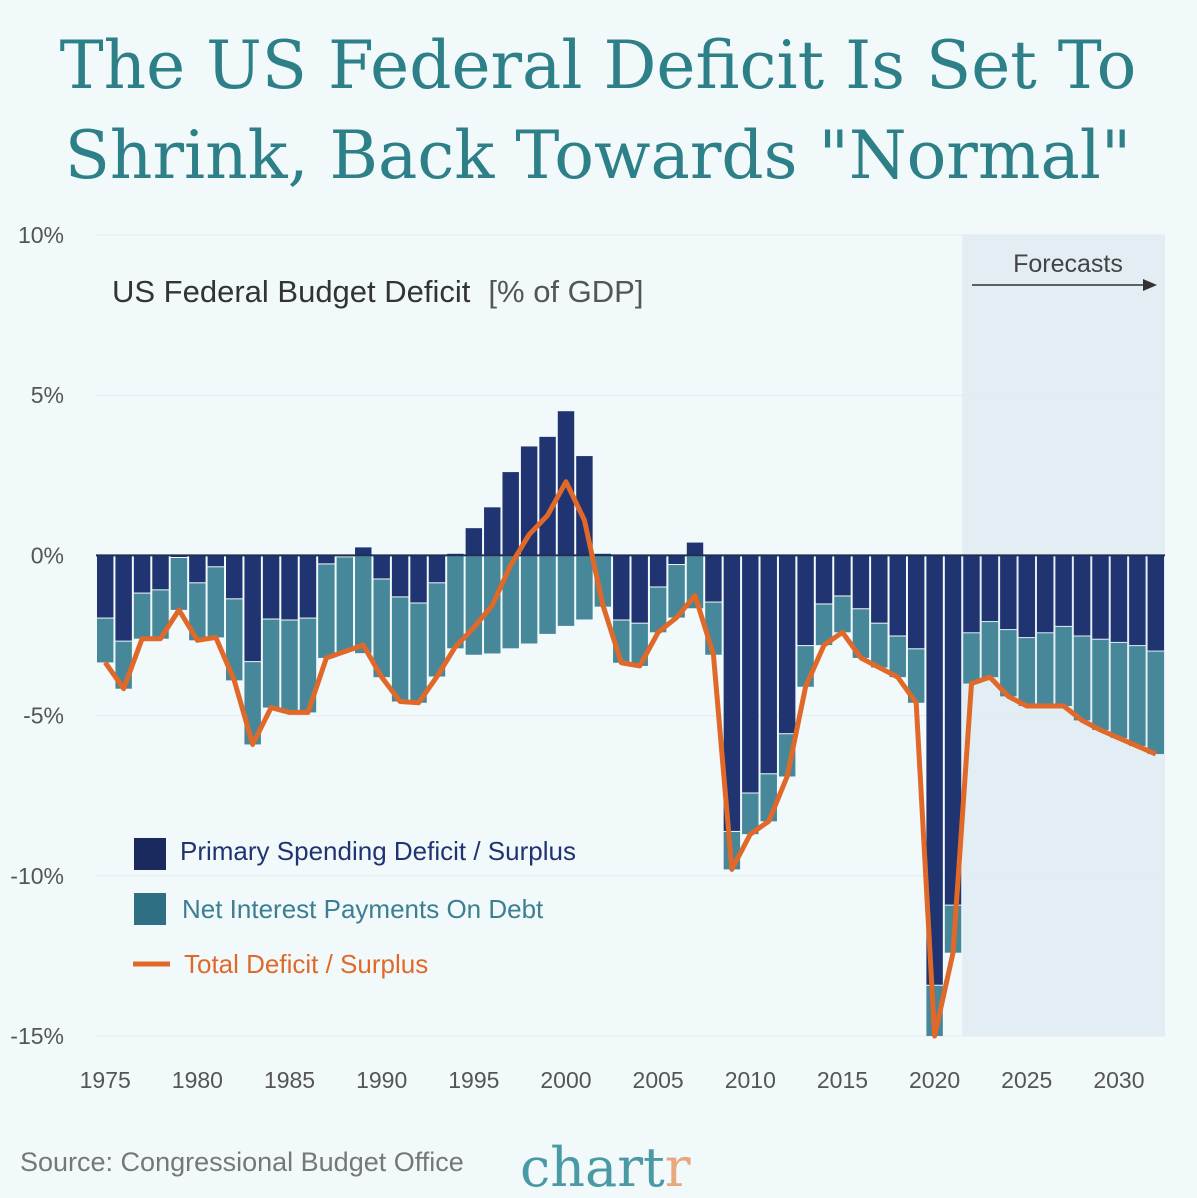  Describe the element at coordinates (598, 155) in the screenshot. I see `title-line-2: Shrink, Back Towards "Normal"` at that location.